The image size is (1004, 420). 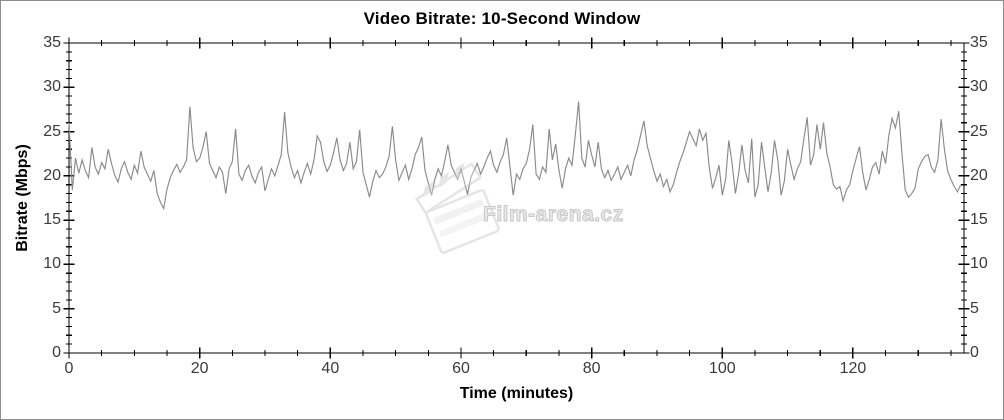 What do you see at coordinates (52, 175) in the screenshot?
I see `y-tick-label-left-20: 20` at bounding box center [52, 175].